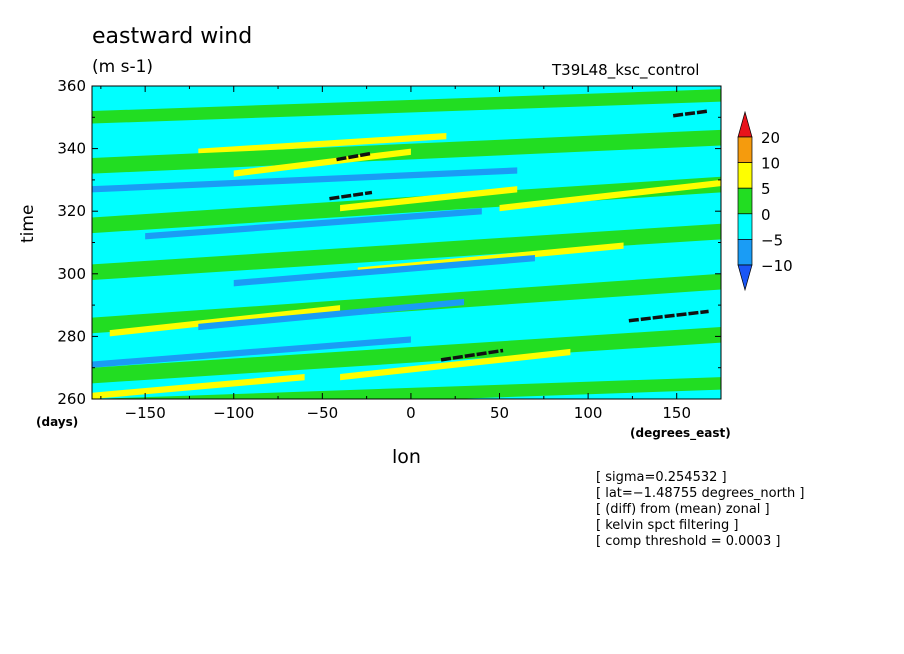 This screenshot has width=904, height=654. Describe the element at coordinates (661, 477) in the screenshot. I see `note-line: [ sigma=0.254532 ]` at that location.